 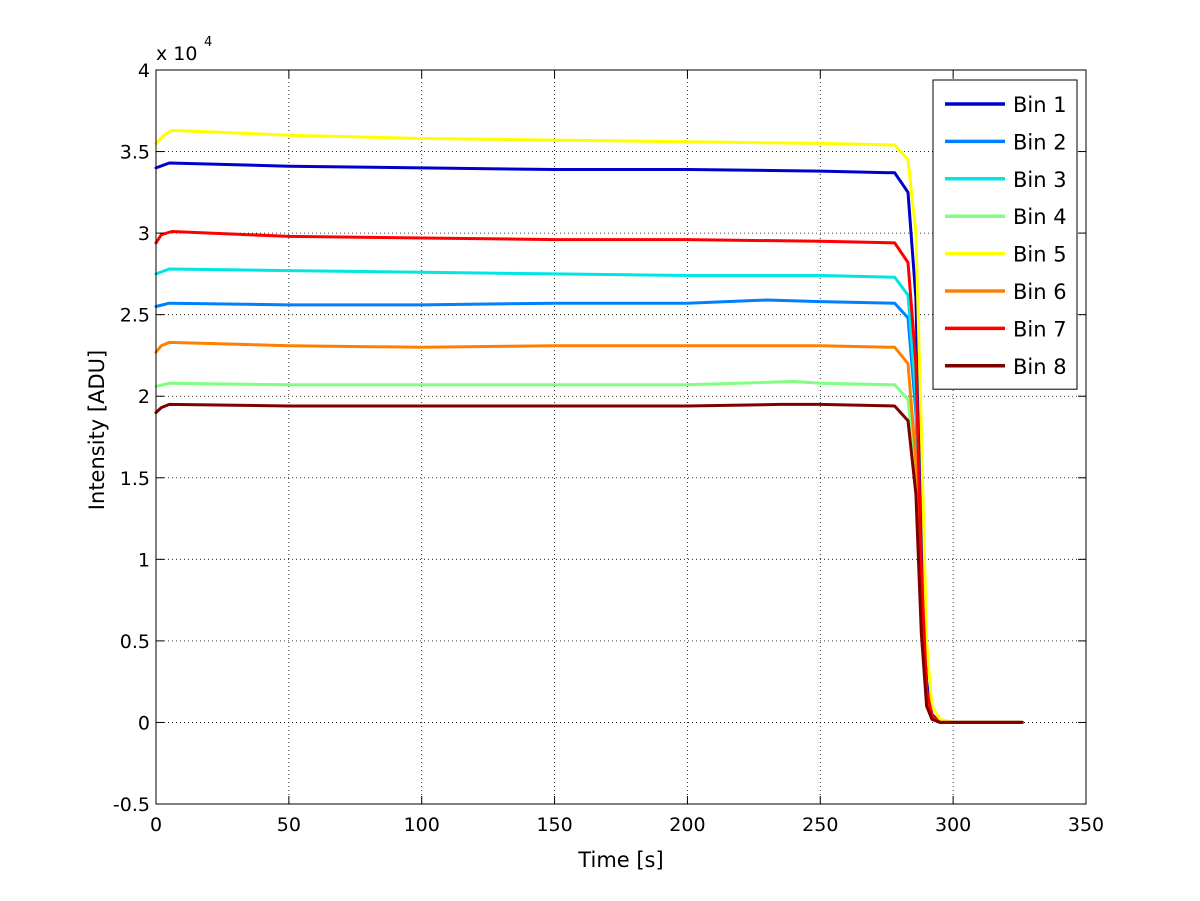 I want to click on legend-label-bin-6: Bin 6, so click(x=1040, y=292).